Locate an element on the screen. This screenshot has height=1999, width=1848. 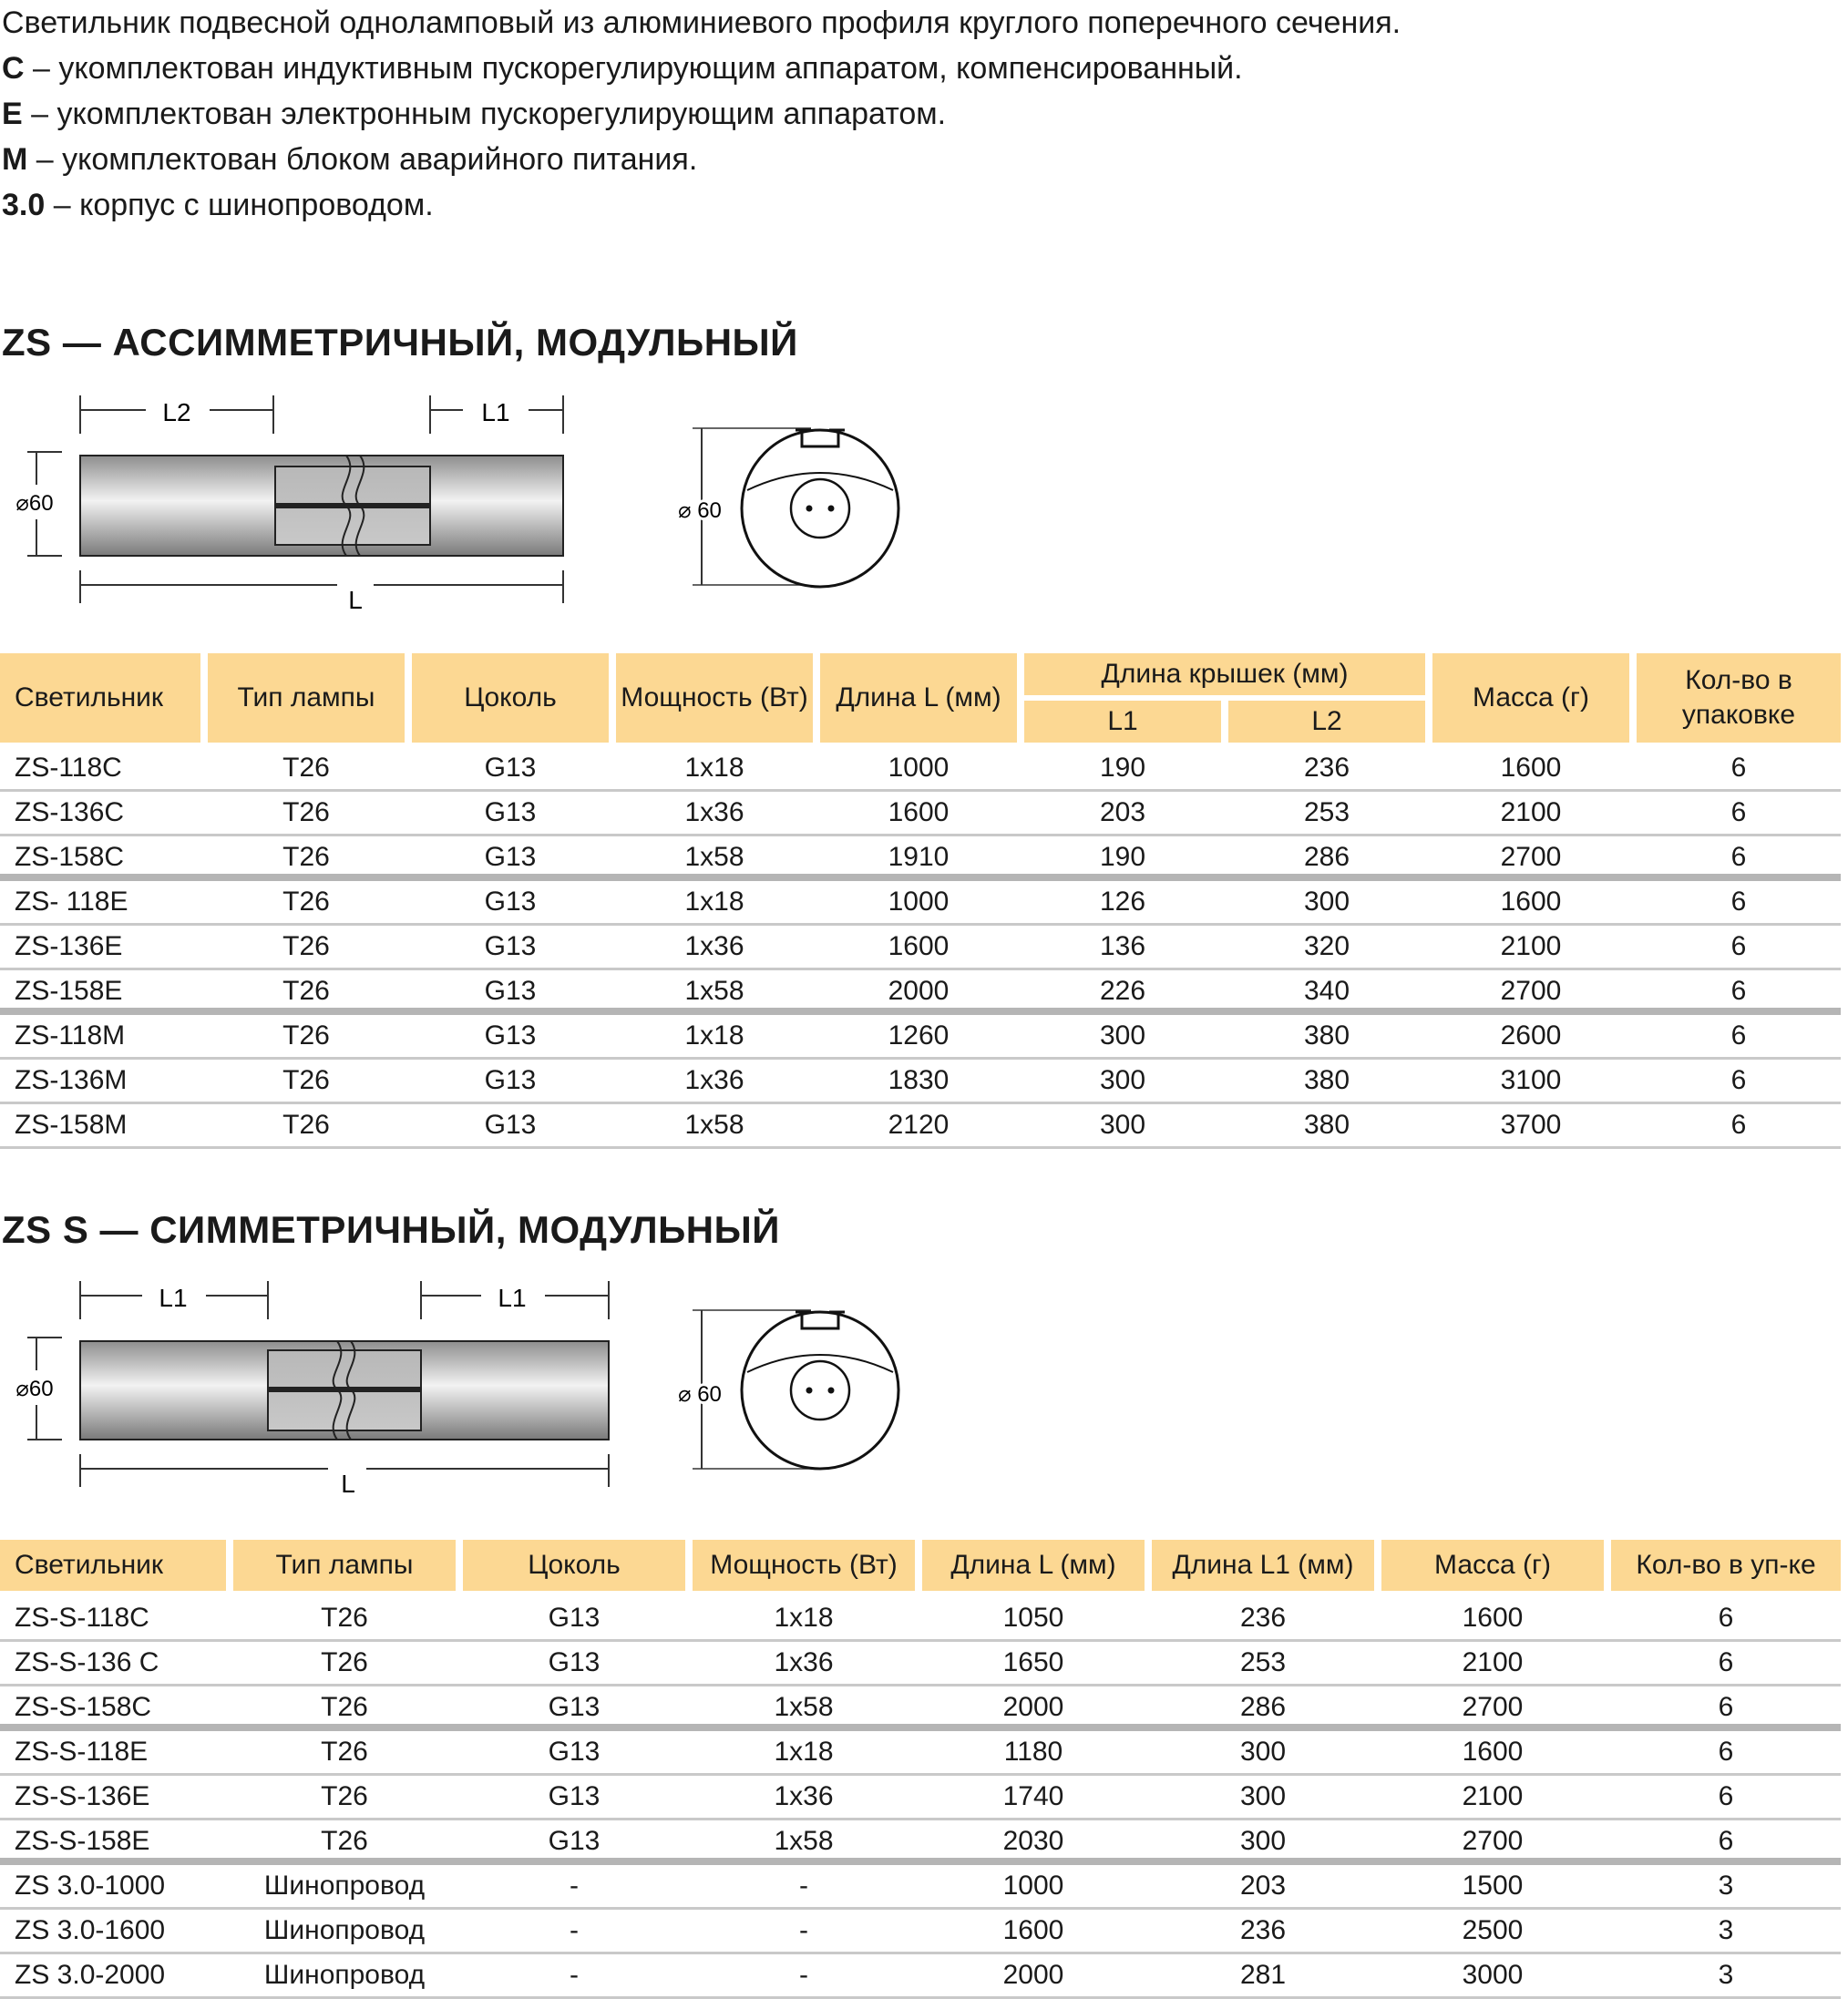
table-cell: 253 is located at coordinates (1263, 1662).